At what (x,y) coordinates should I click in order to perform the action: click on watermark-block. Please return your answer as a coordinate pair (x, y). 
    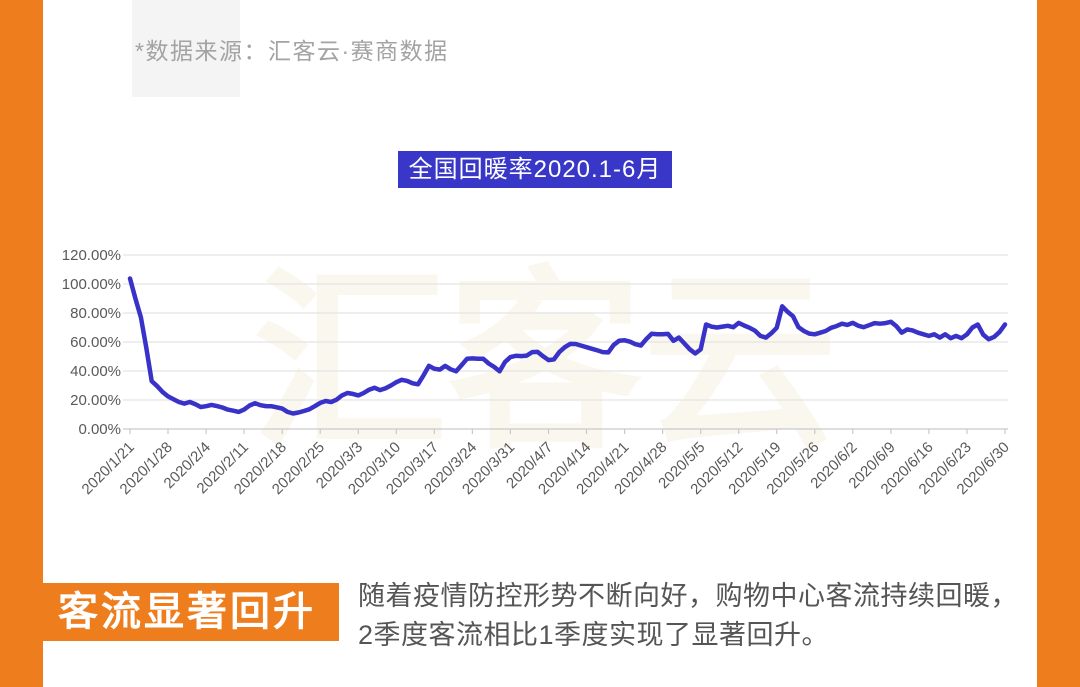
    Looking at the image, I should click on (186, 48).